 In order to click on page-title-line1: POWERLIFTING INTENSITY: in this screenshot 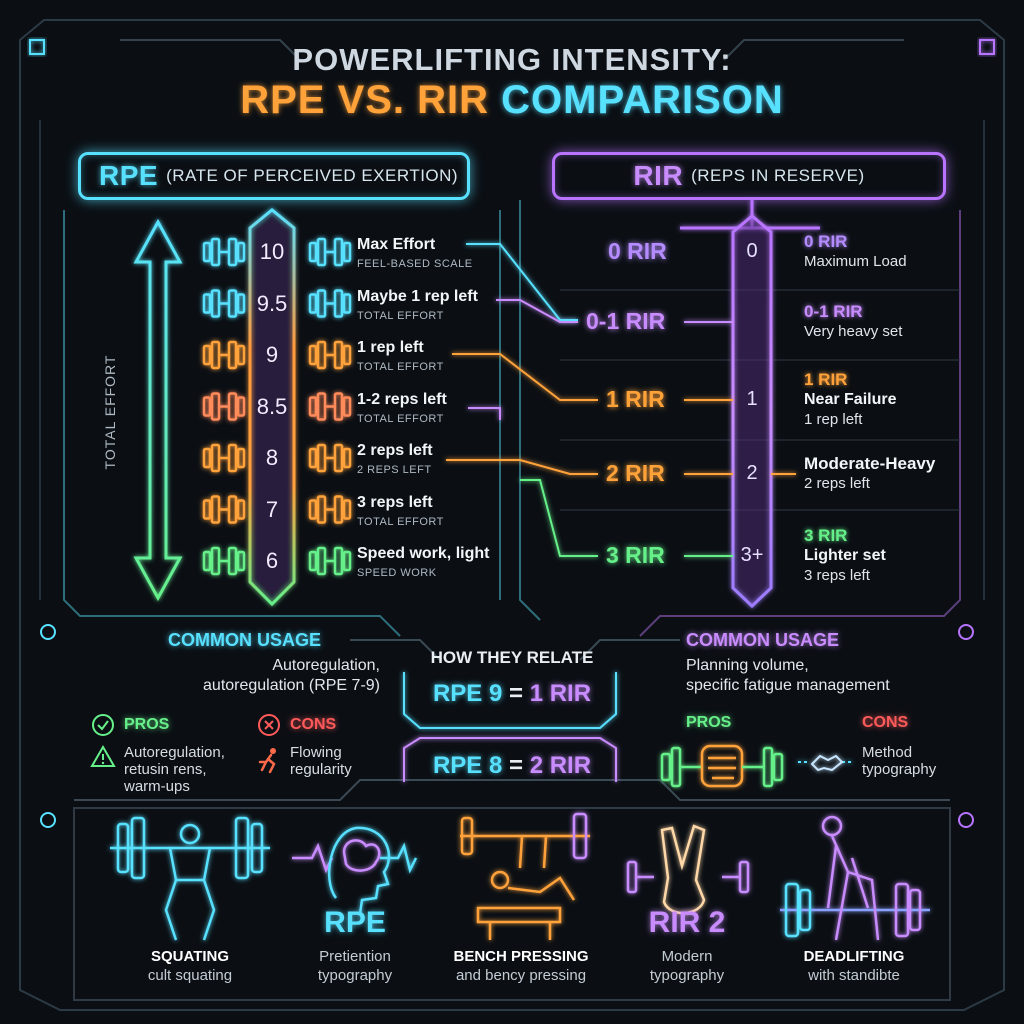, I will do `click(512, 59)`.